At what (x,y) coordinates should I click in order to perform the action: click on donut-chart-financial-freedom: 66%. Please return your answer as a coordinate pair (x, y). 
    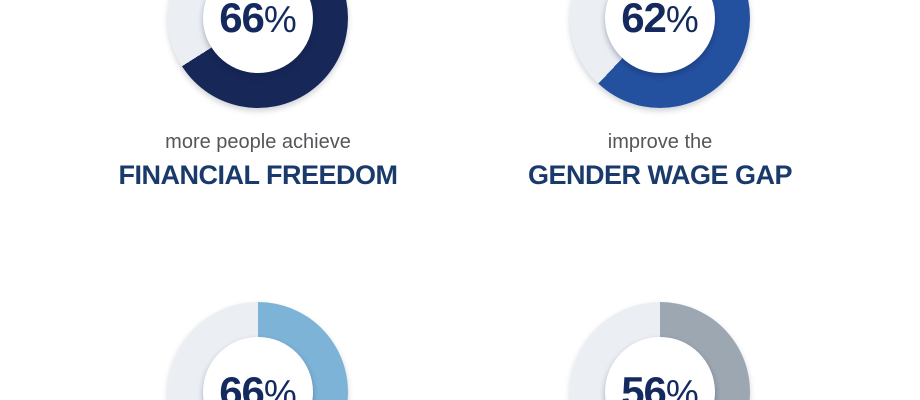
    Looking at the image, I should click on (258, 54).